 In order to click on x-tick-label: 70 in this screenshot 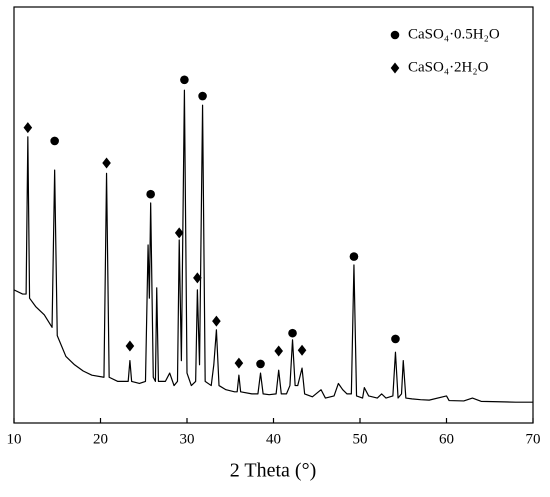, I will do `click(533, 439)`.